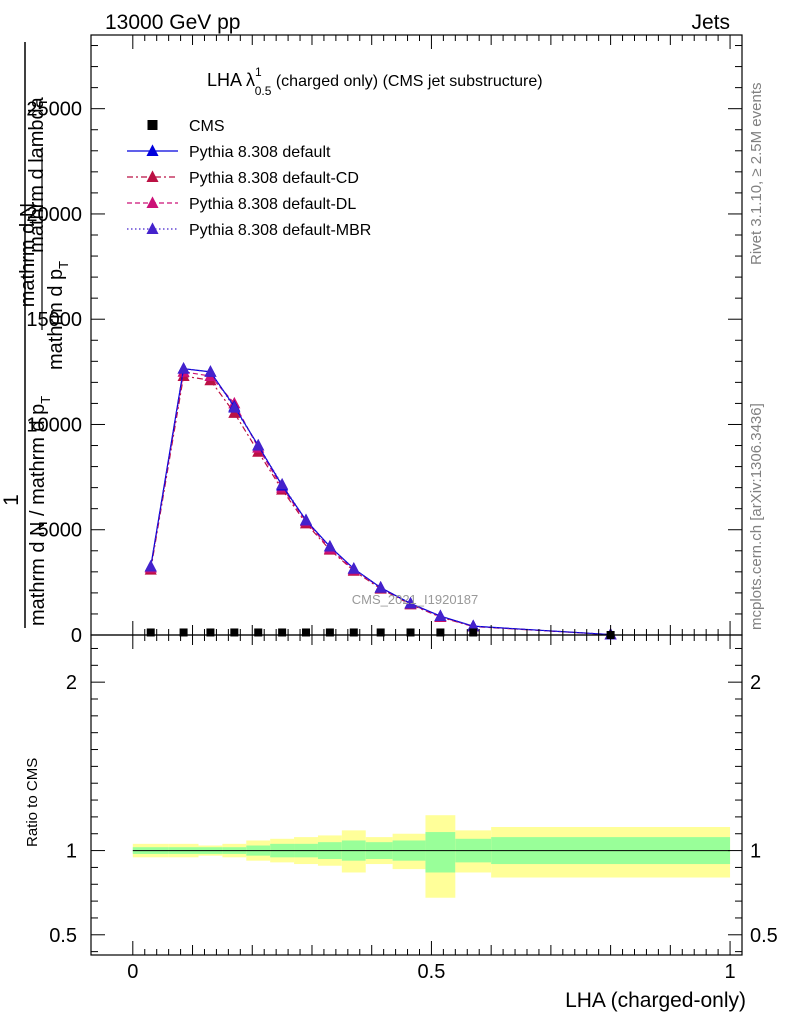 The image size is (786, 1029). Describe the element at coordinates (63, 265) in the screenshot. I see `ylabel-inner-denominator-sub: T` at that location.